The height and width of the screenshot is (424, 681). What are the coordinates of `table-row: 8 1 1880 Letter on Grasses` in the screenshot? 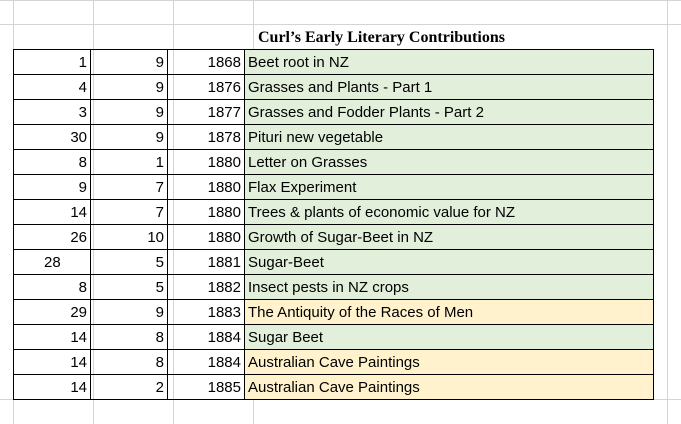 It's located at (333, 162).